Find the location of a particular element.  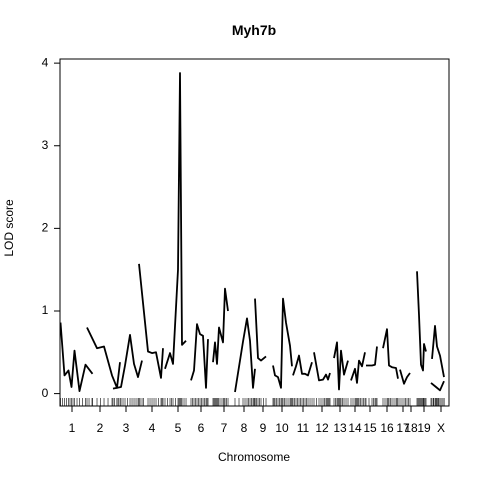

chart-title: Myh7b is located at coordinates (254, 30).